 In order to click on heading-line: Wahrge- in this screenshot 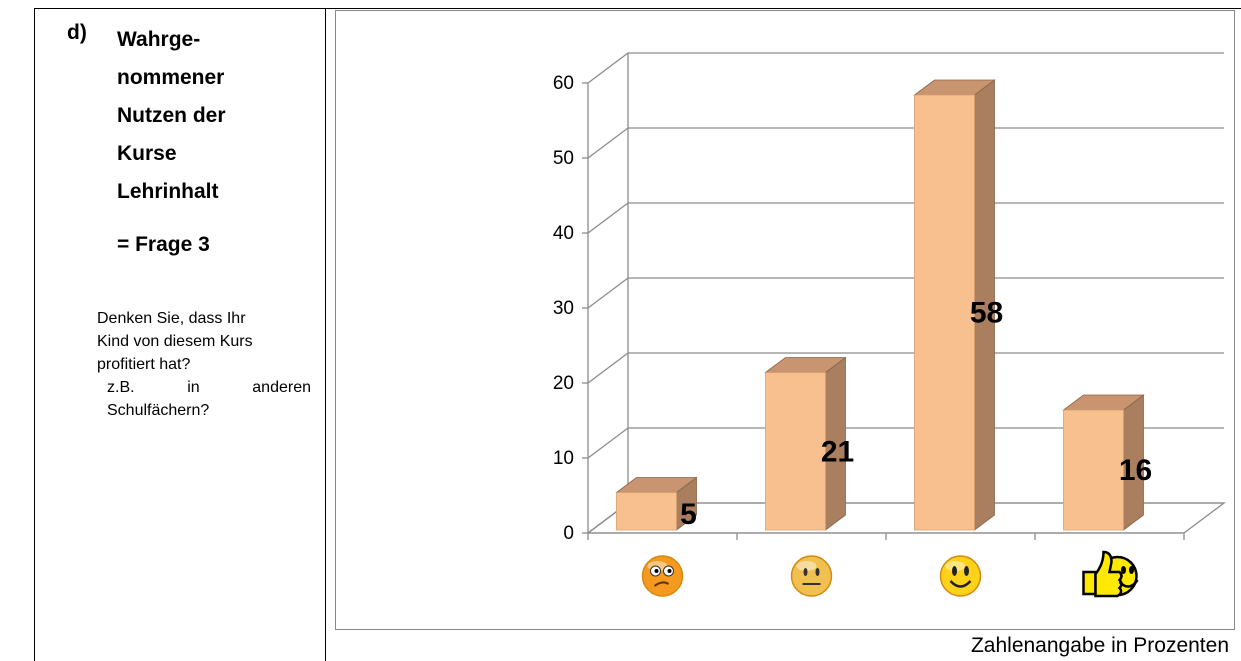, I will do `click(159, 39)`.